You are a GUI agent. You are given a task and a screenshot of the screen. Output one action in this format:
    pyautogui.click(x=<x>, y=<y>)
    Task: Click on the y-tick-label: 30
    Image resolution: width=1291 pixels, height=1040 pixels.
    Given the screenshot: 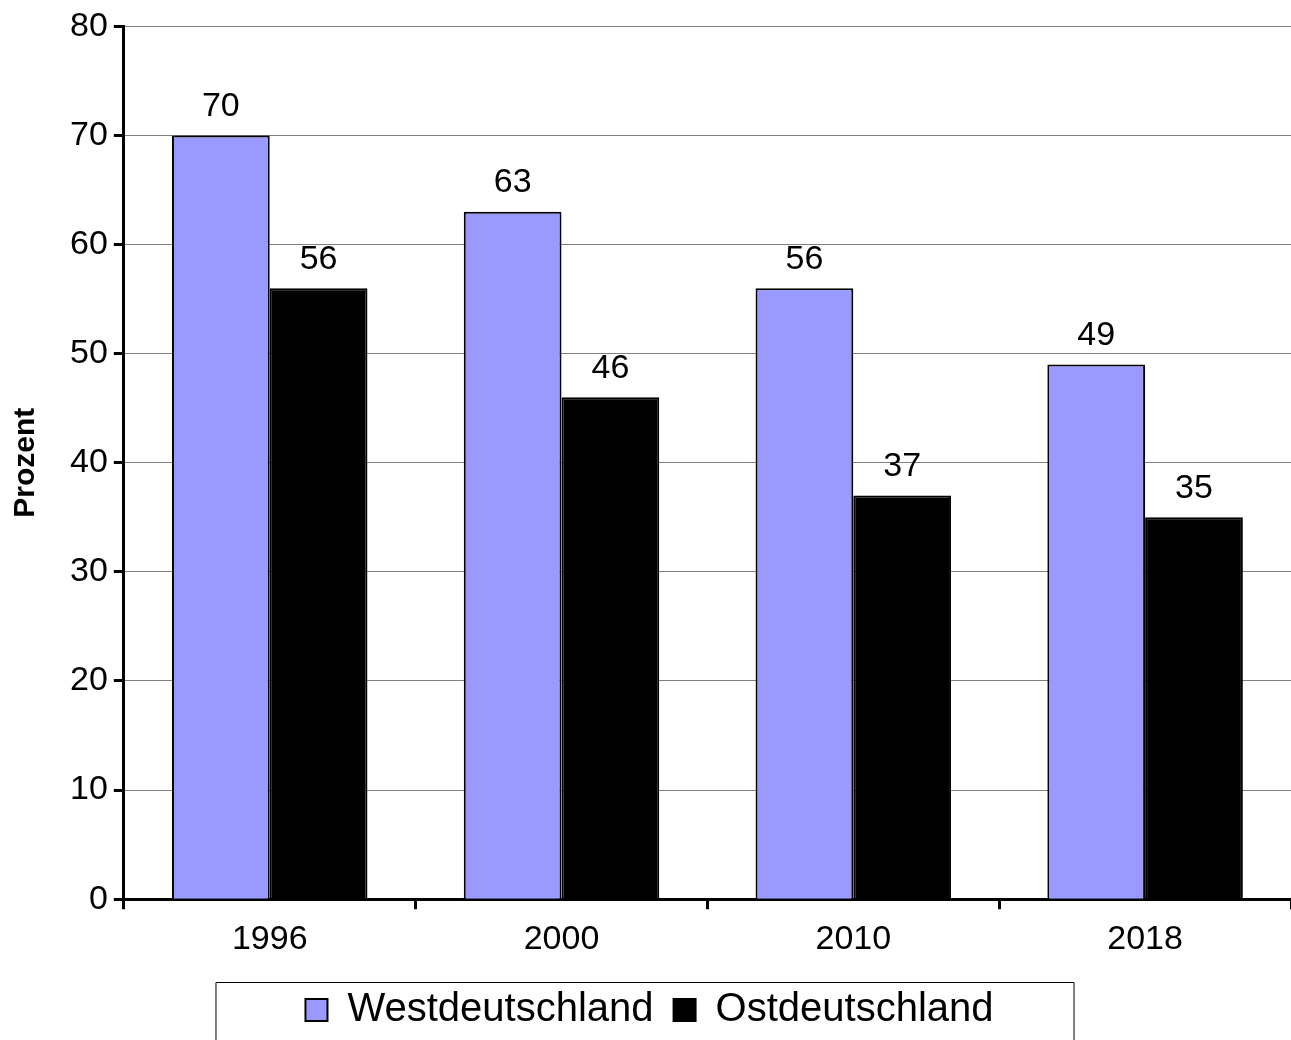 What is the action you would take?
    pyautogui.click(x=88, y=569)
    